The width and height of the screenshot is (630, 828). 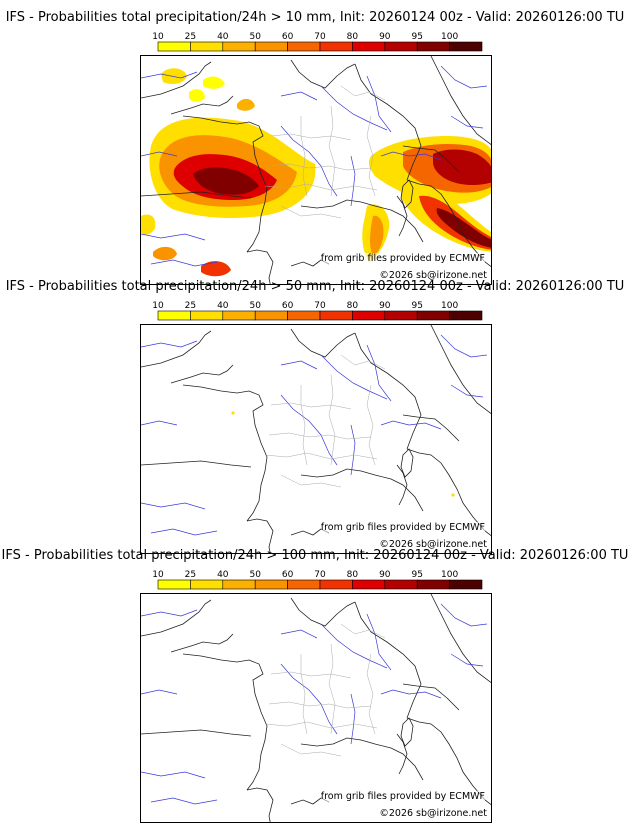 What do you see at coordinates (232, 167) in the screenshot?
I see `precip-west` at bounding box center [232, 167].